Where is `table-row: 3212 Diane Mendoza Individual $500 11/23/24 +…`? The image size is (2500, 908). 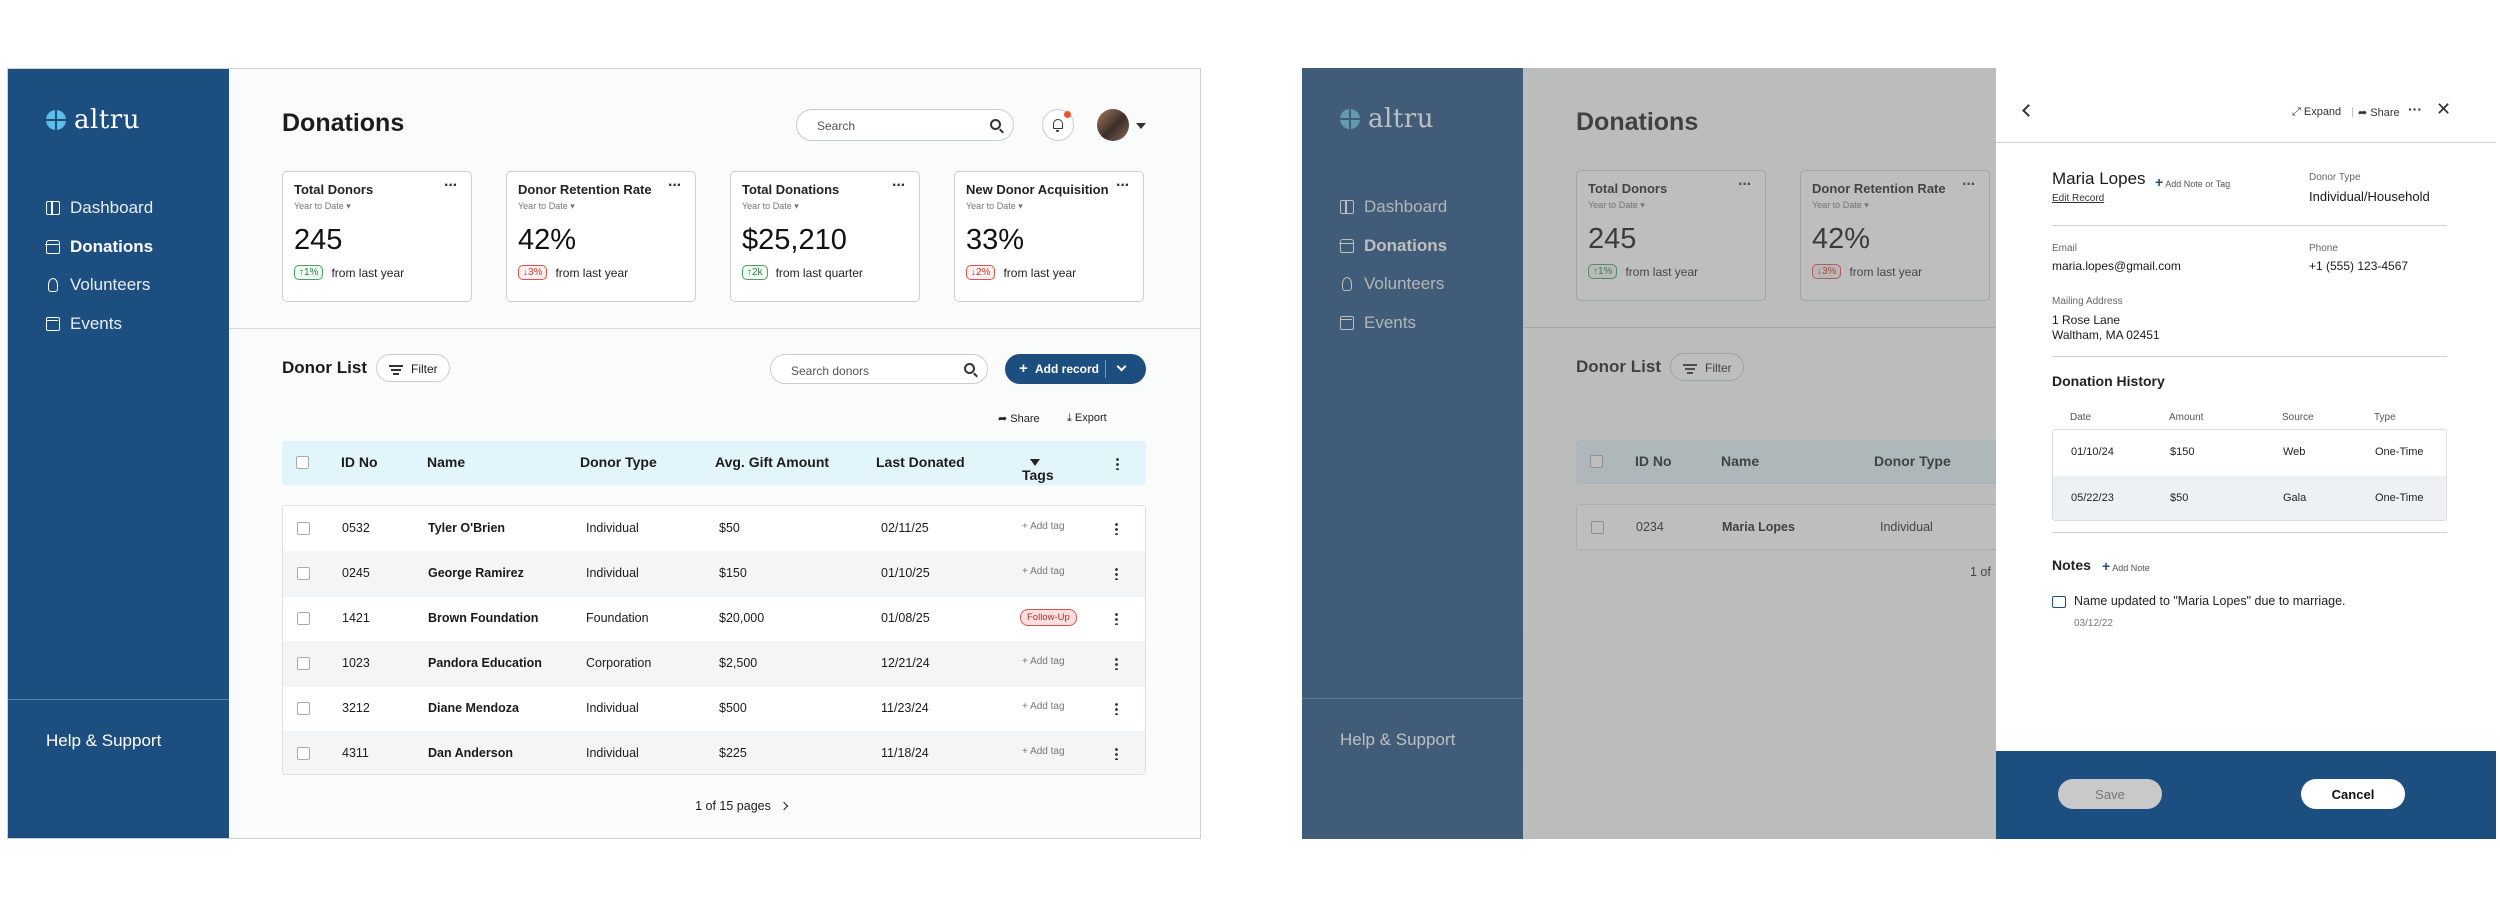
table-row: 3212 Diane Mendoza Individual $500 11/23/24 +… is located at coordinates (714, 709).